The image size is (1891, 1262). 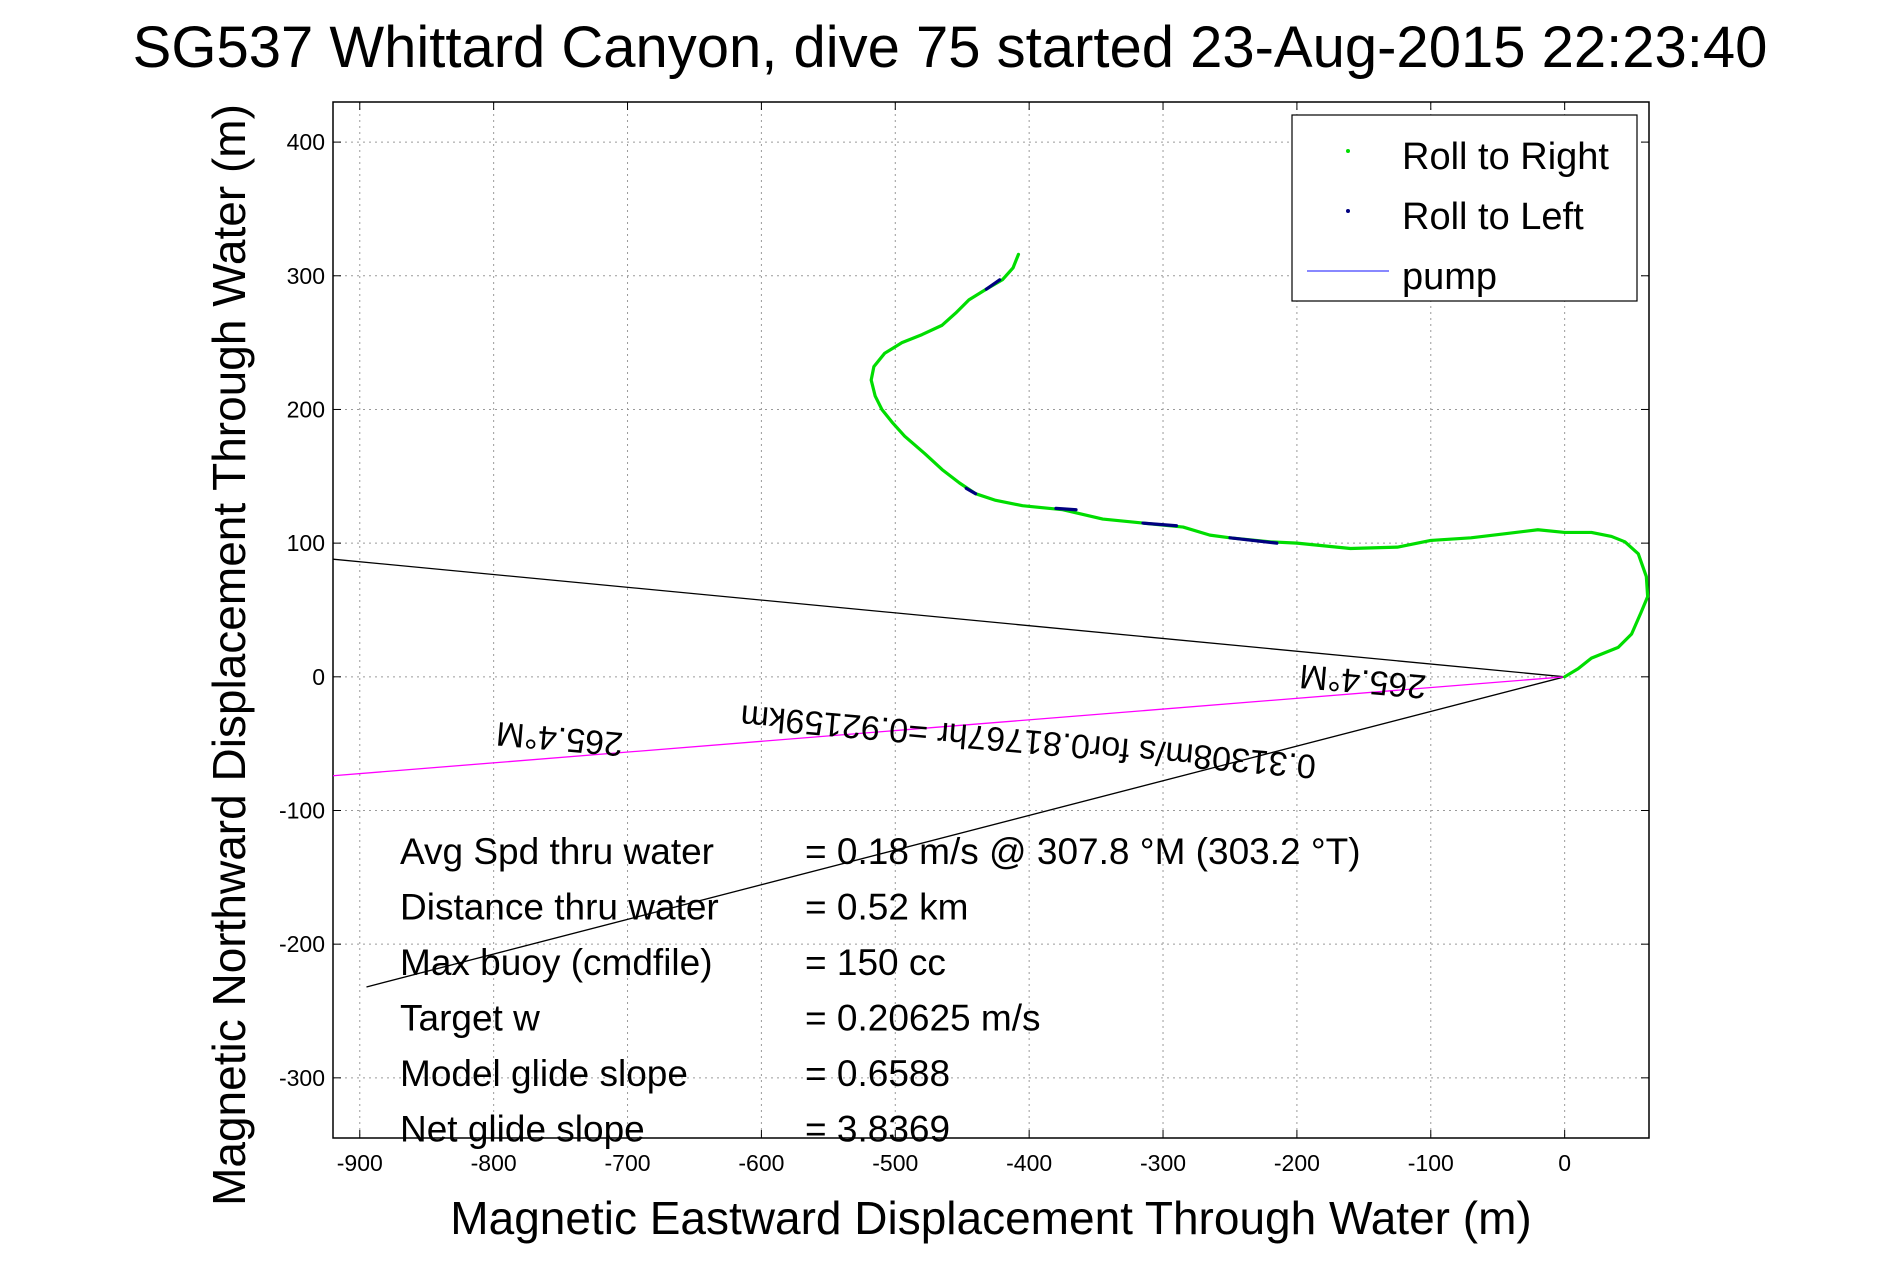 I want to click on stat-value: = 0.52 km, so click(x=887, y=907).